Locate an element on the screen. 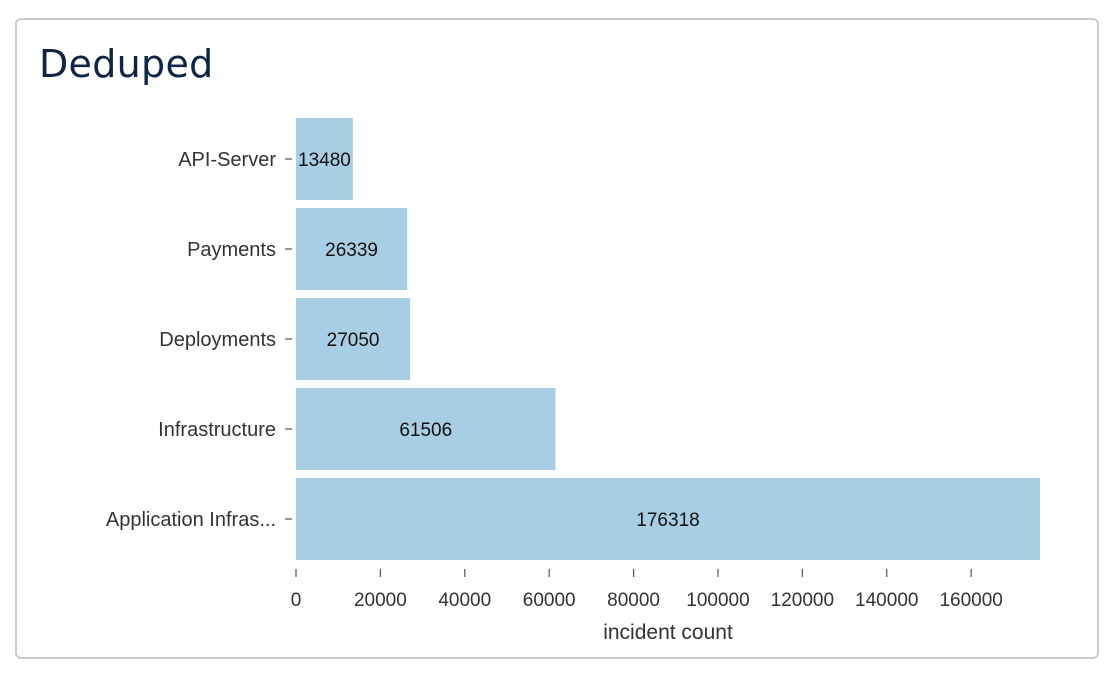  x-tick-label: 140000 is located at coordinates (886, 600).